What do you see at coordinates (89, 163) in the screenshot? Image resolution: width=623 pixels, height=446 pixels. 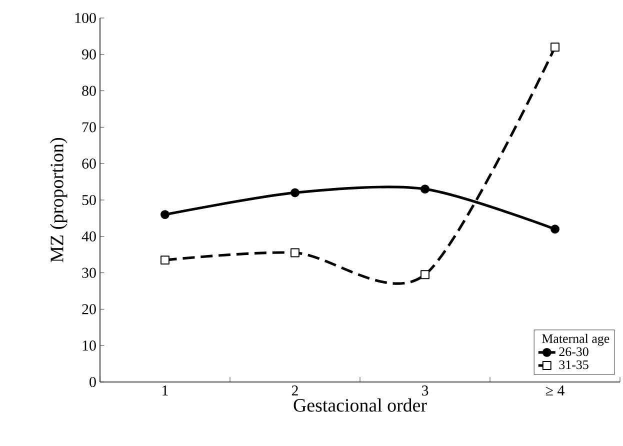 I see `y-tick-label: 60` at bounding box center [89, 163].